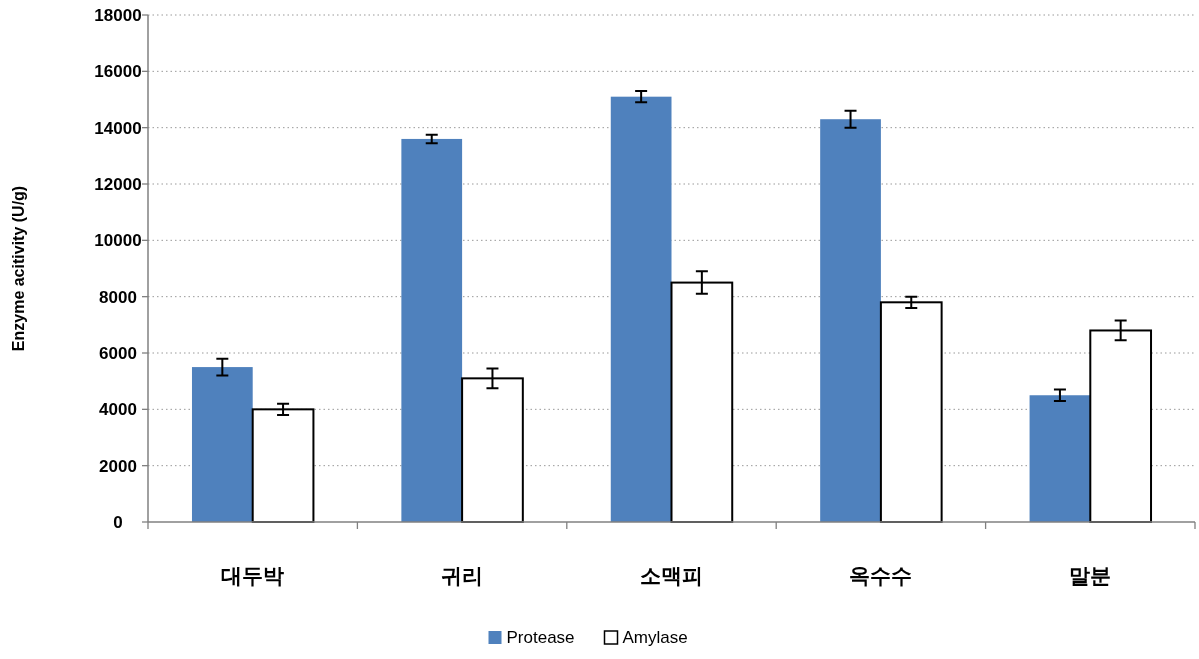  Describe the element at coordinates (18, 268) in the screenshot. I see `y-axis-title: Enzyme acitivity (U/g)` at that location.